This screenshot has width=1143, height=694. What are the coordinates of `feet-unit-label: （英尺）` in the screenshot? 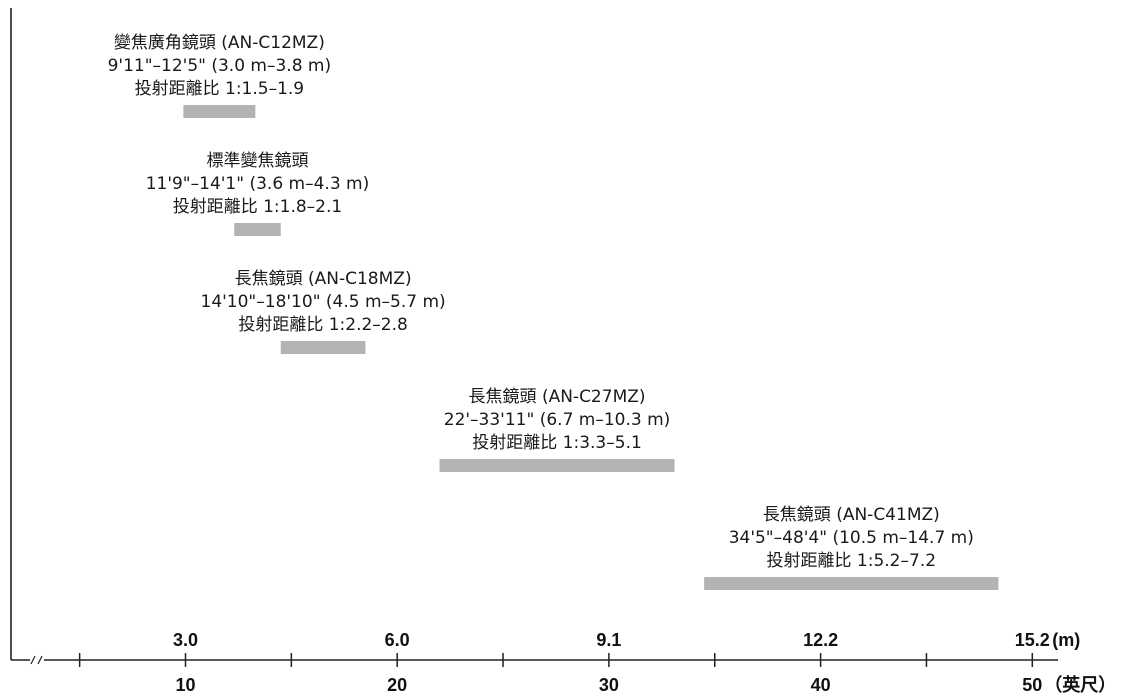 It's located at (1080, 684).